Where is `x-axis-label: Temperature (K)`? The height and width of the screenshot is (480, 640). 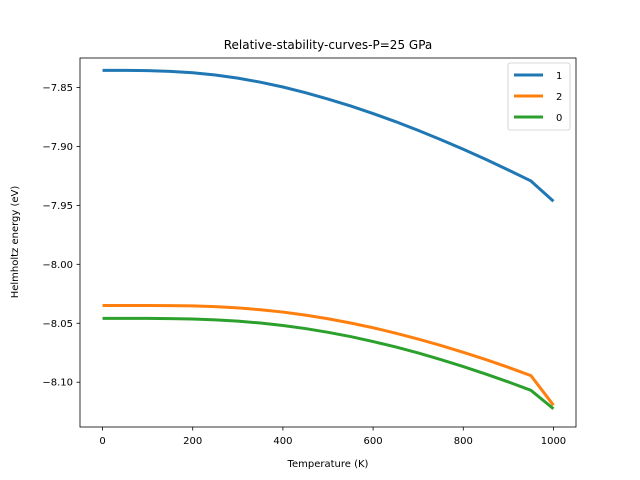
x-axis-label: Temperature (K) is located at coordinates (328, 464).